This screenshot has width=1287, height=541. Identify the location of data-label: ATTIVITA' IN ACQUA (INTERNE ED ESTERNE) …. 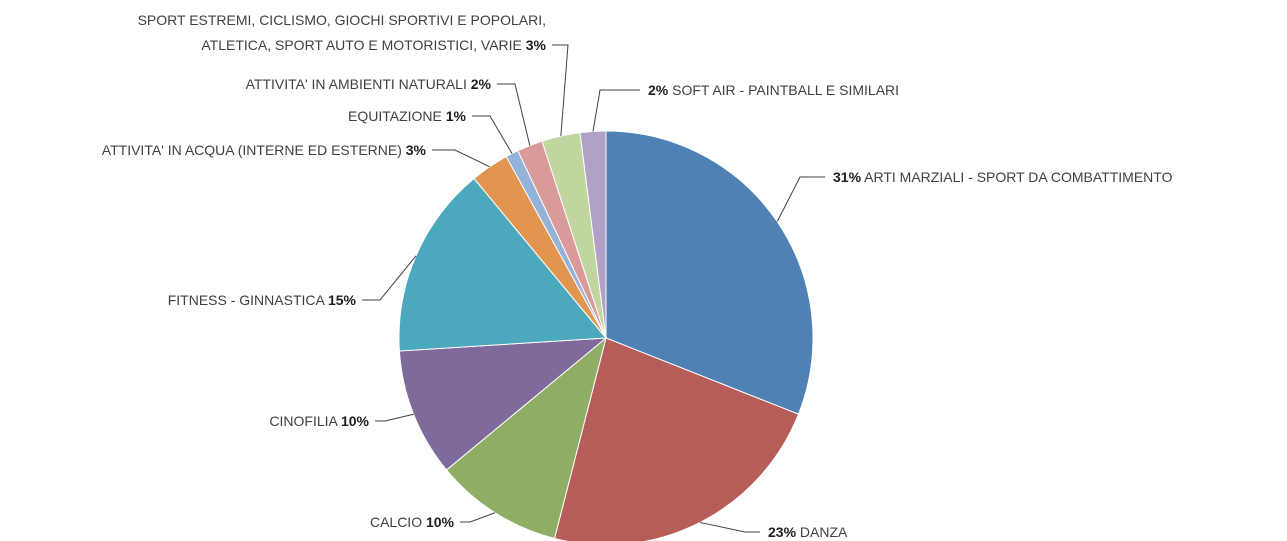
(264, 150).